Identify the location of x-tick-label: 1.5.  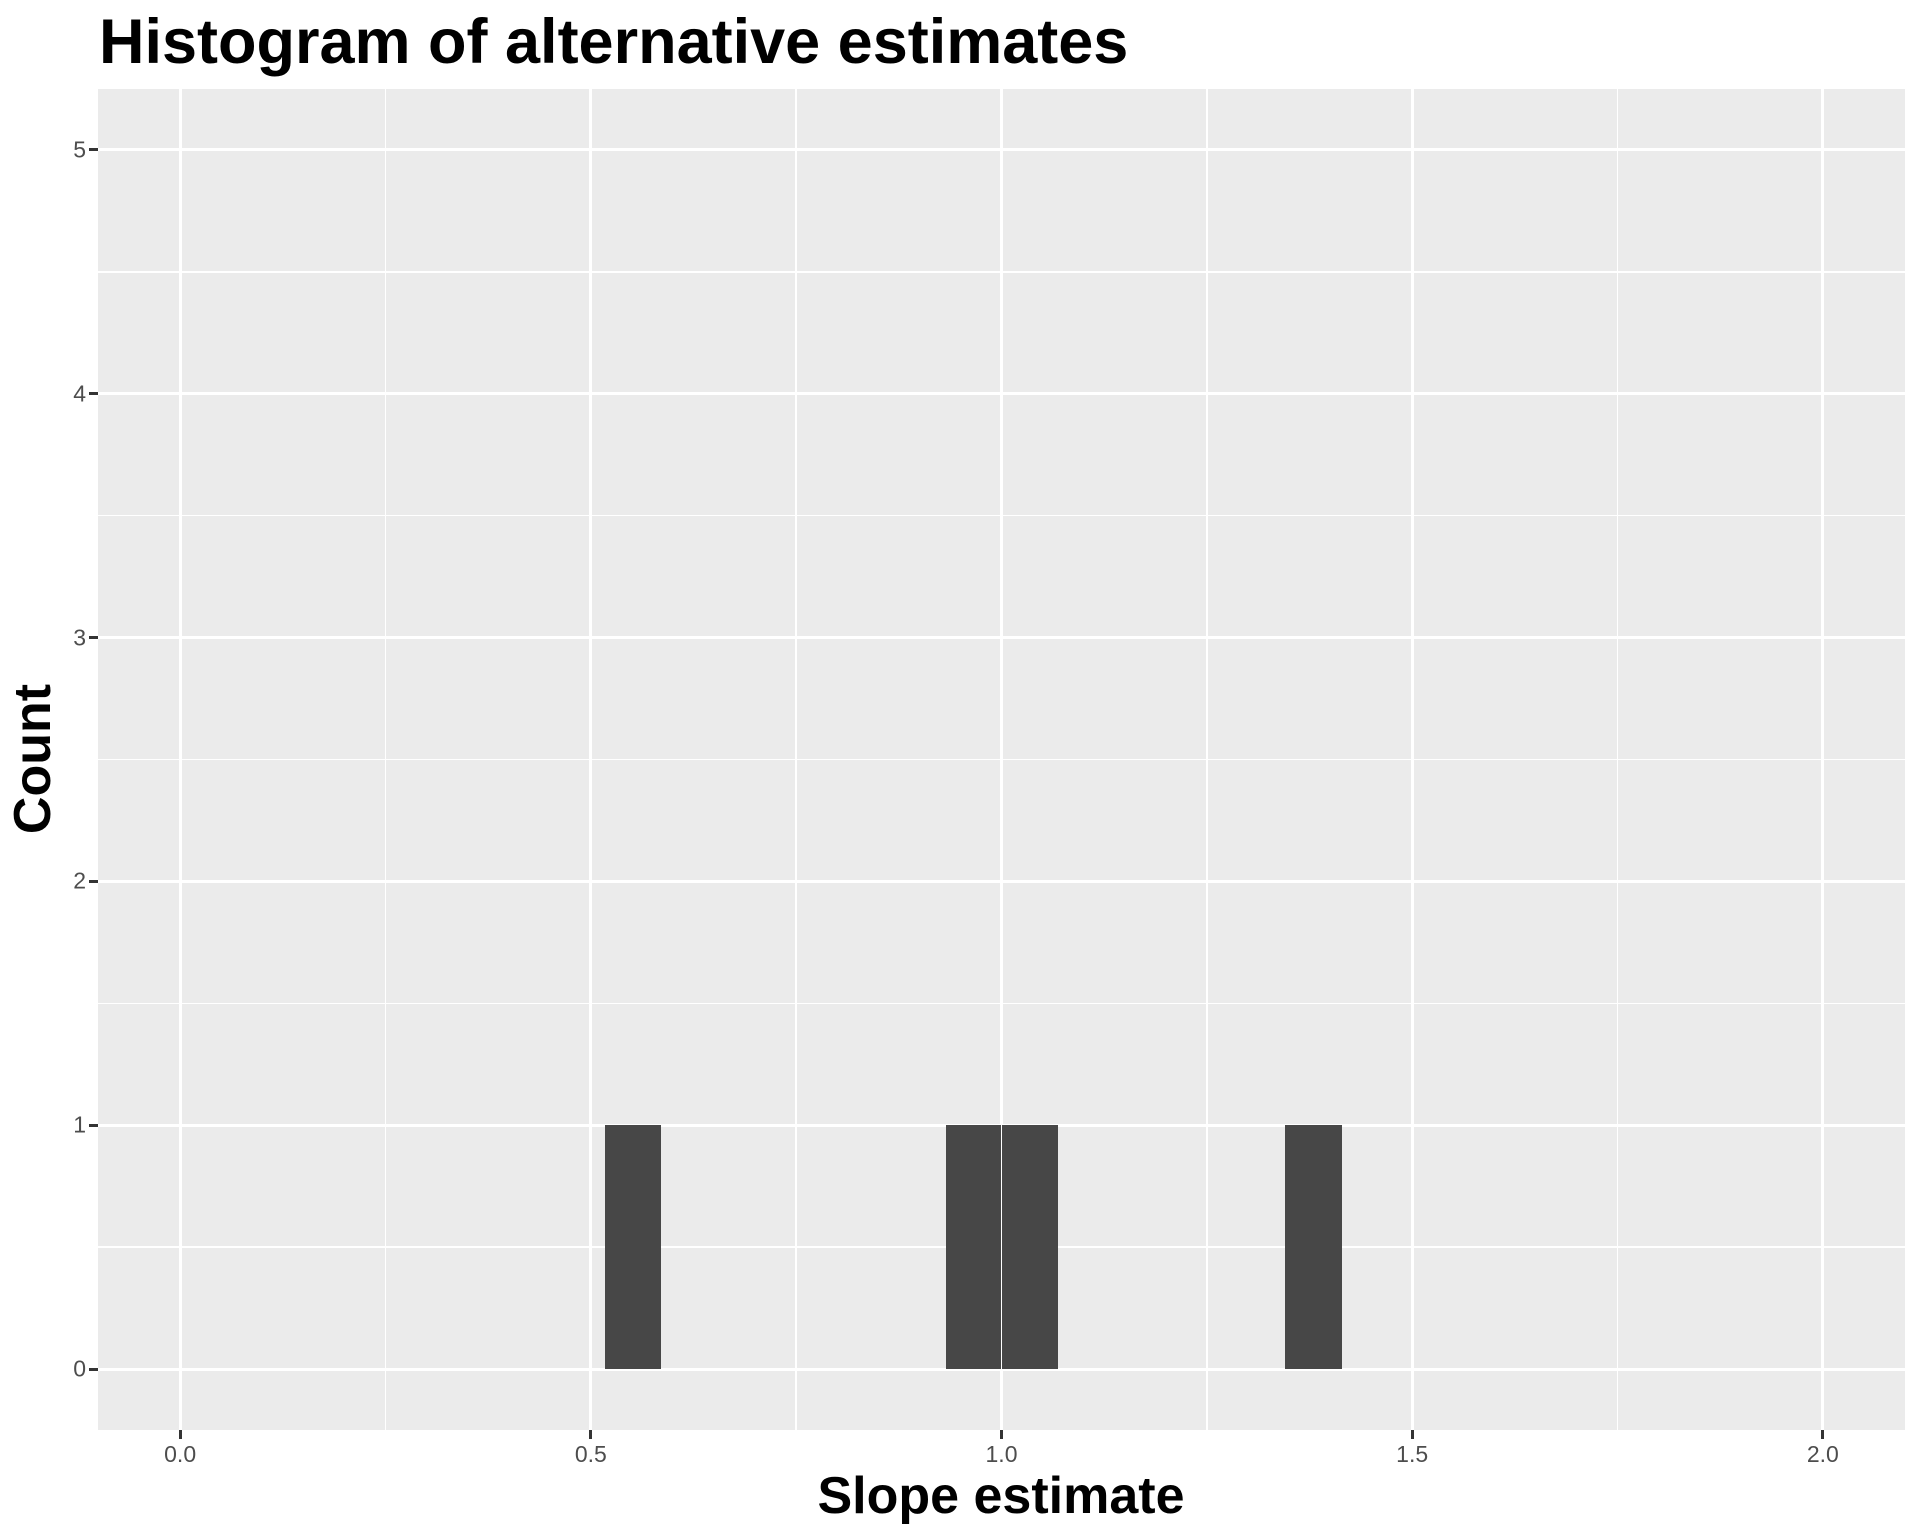
(1412, 1454).